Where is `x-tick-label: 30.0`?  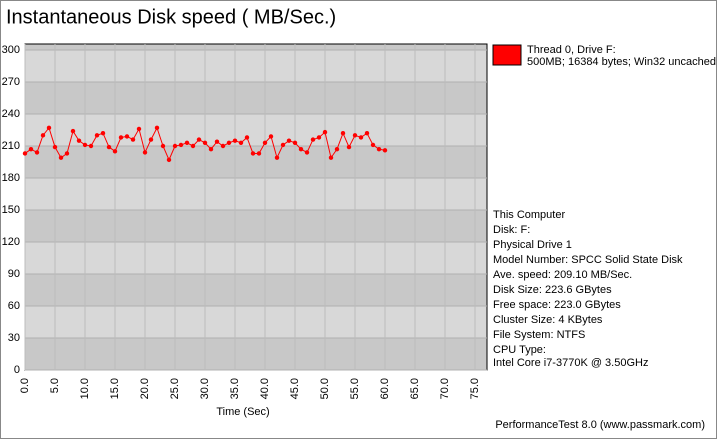
x-tick-label: 30.0 is located at coordinates (205, 388).